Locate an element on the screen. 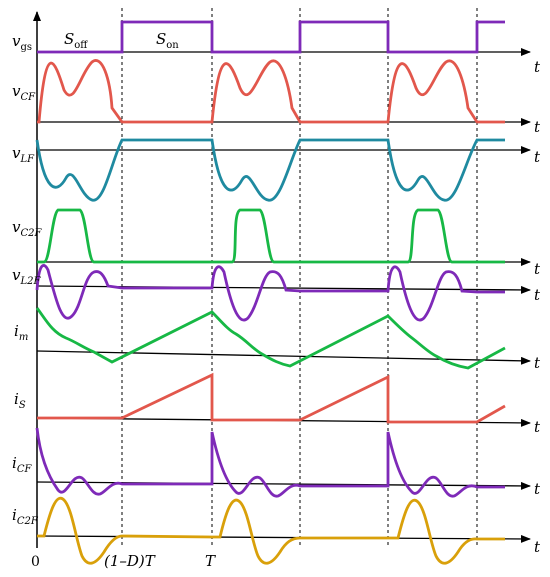  label-vc2f: vC2F is located at coordinates (27, 228).